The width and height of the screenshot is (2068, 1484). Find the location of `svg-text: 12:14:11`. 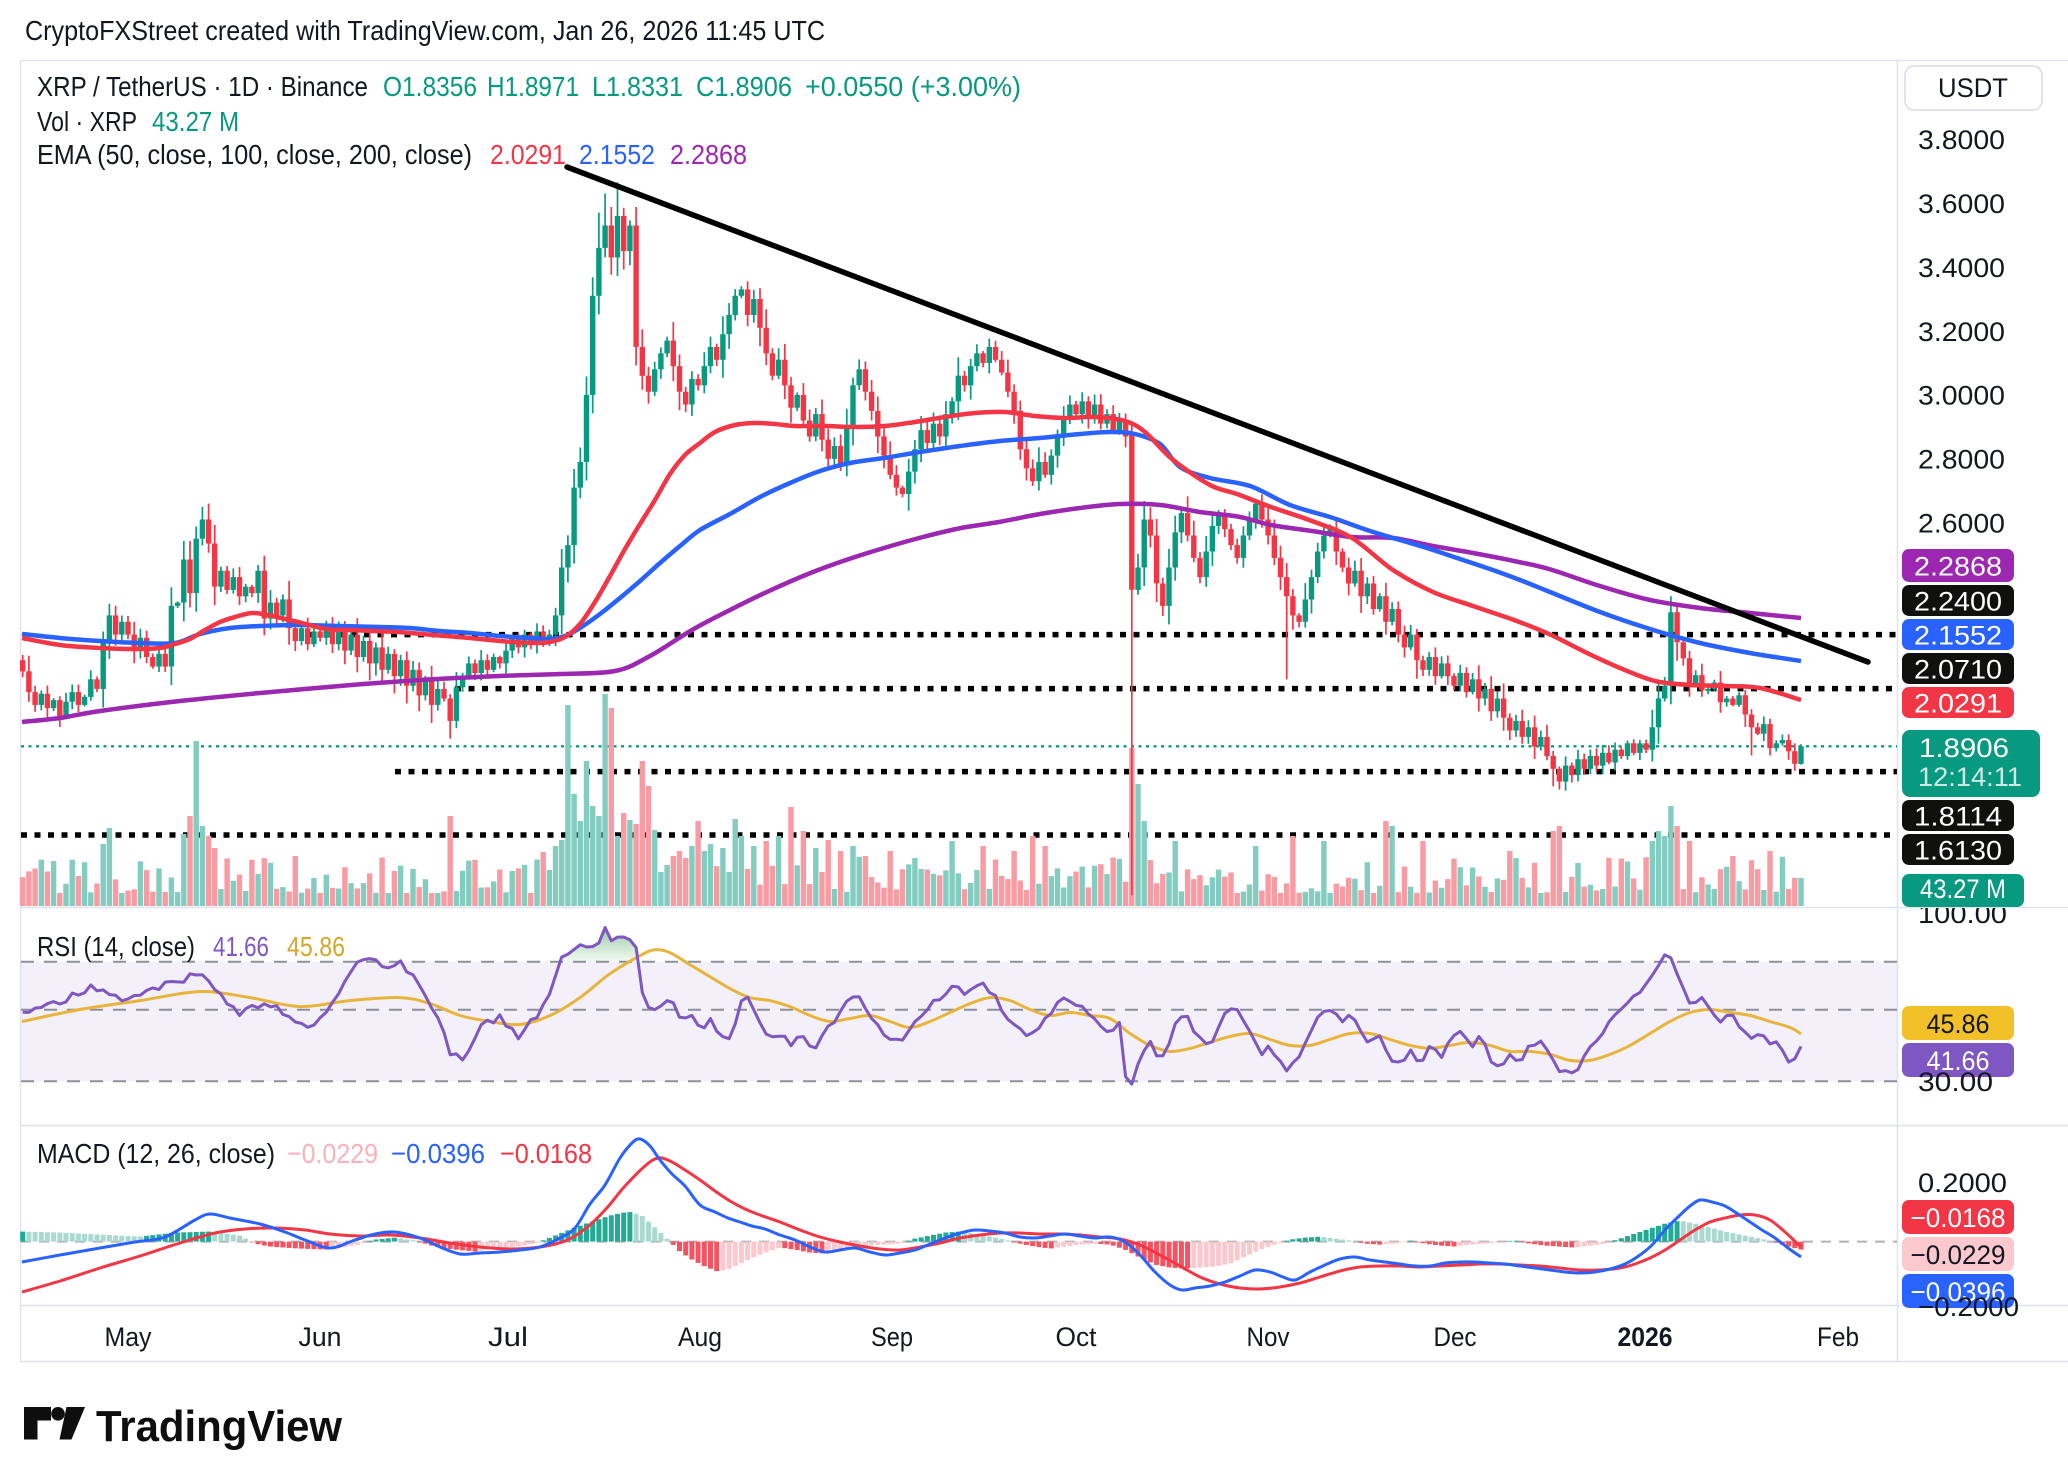

svg-text: 12:14:11 is located at coordinates (1970, 777).